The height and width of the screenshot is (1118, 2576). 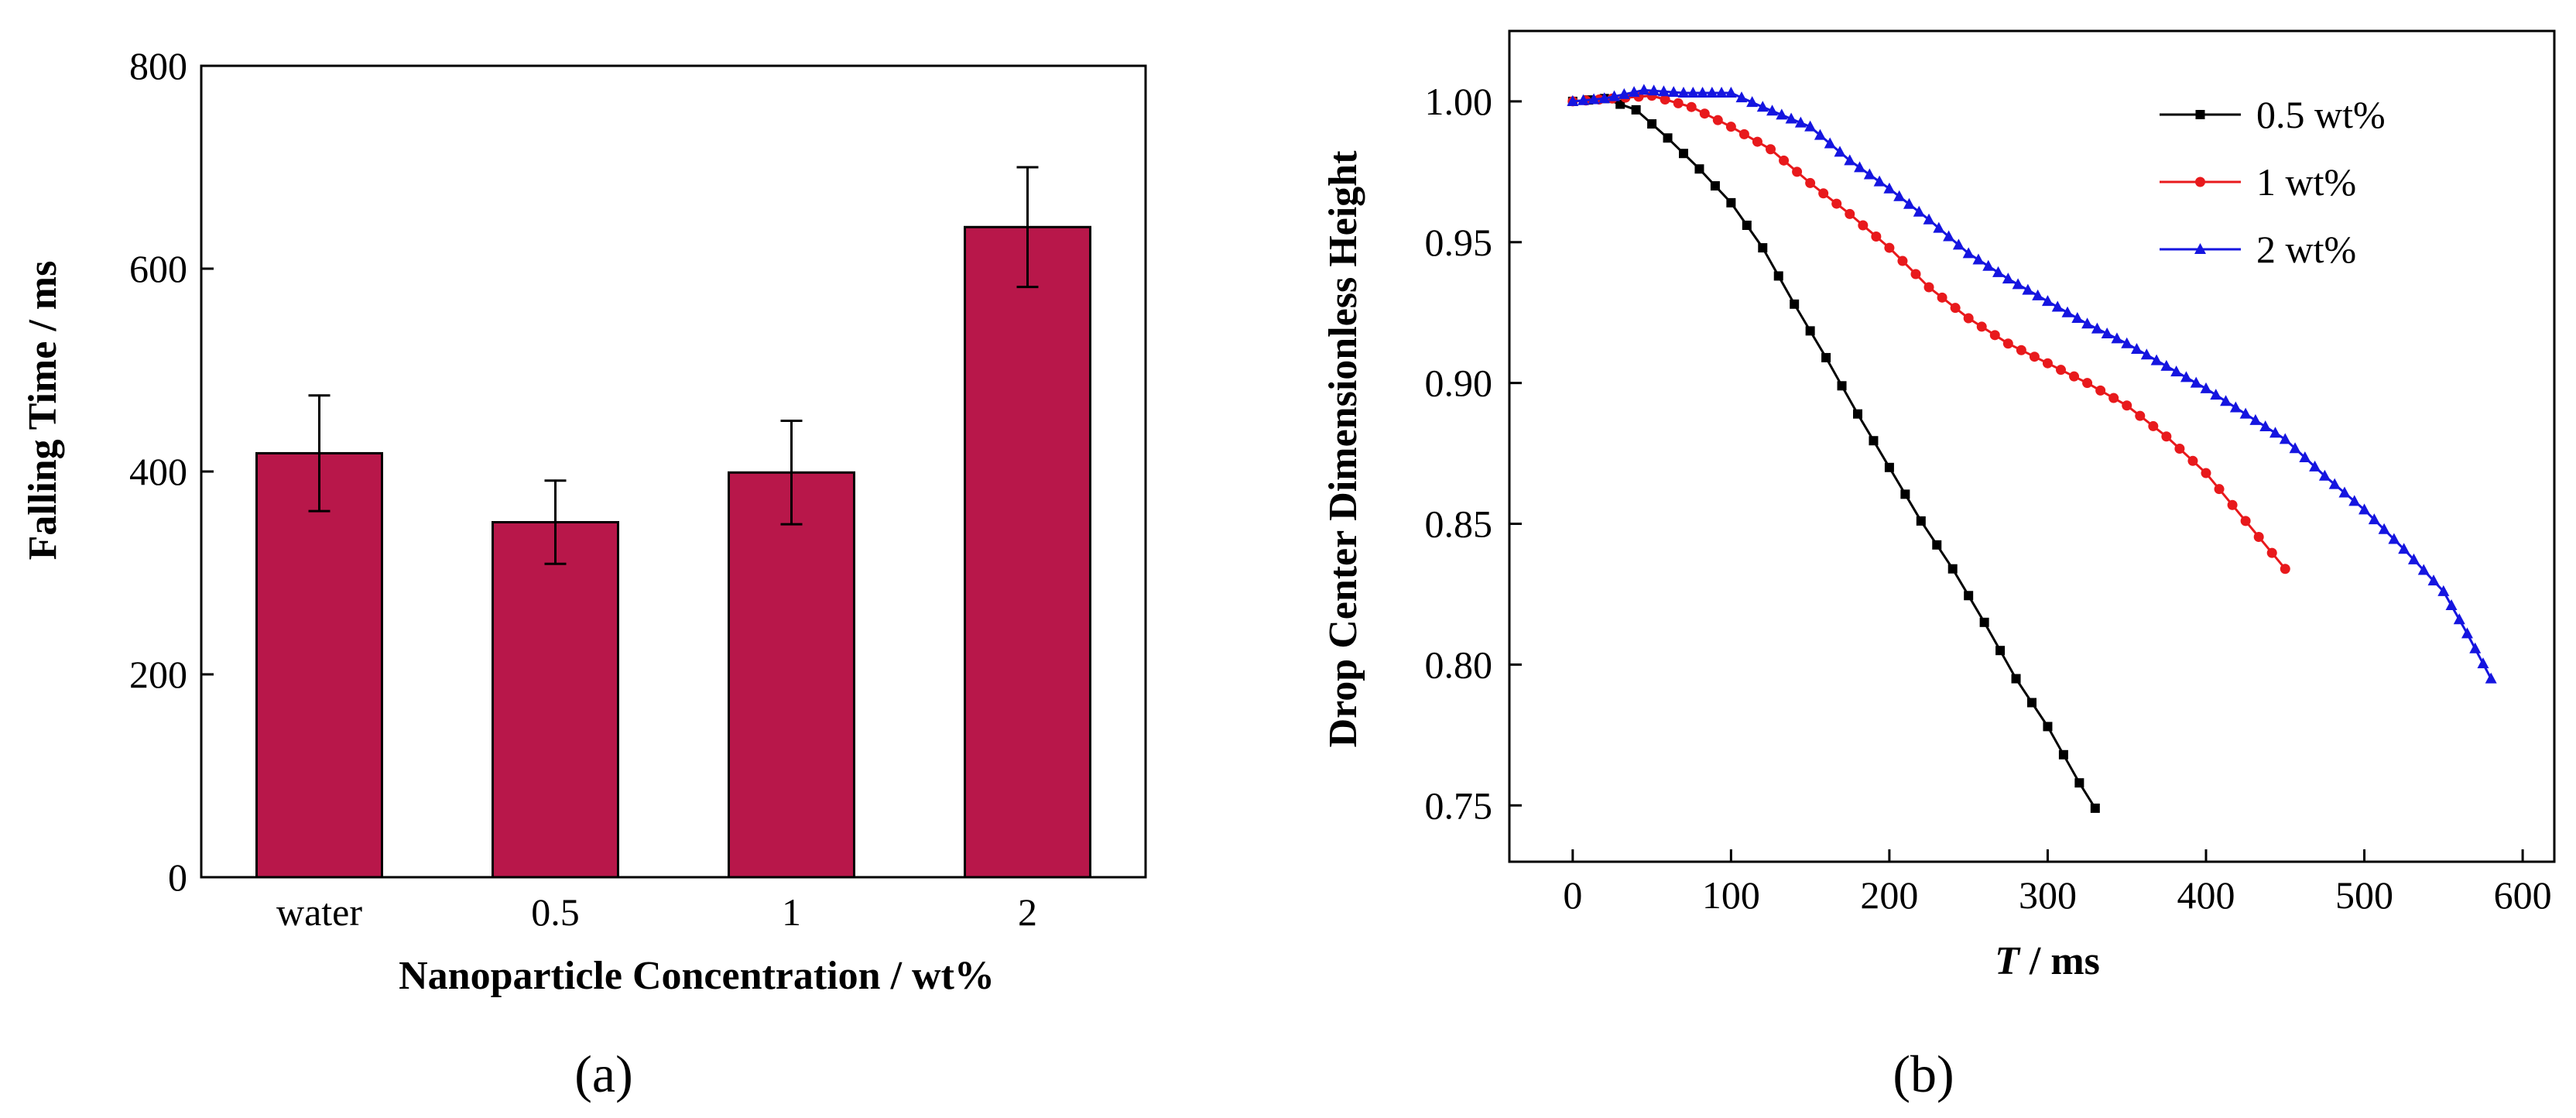 What do you see at coordinates (1572, 895) in the screenshot?
I see `x-tick-label: 0` at bounding box center [1572, 895].